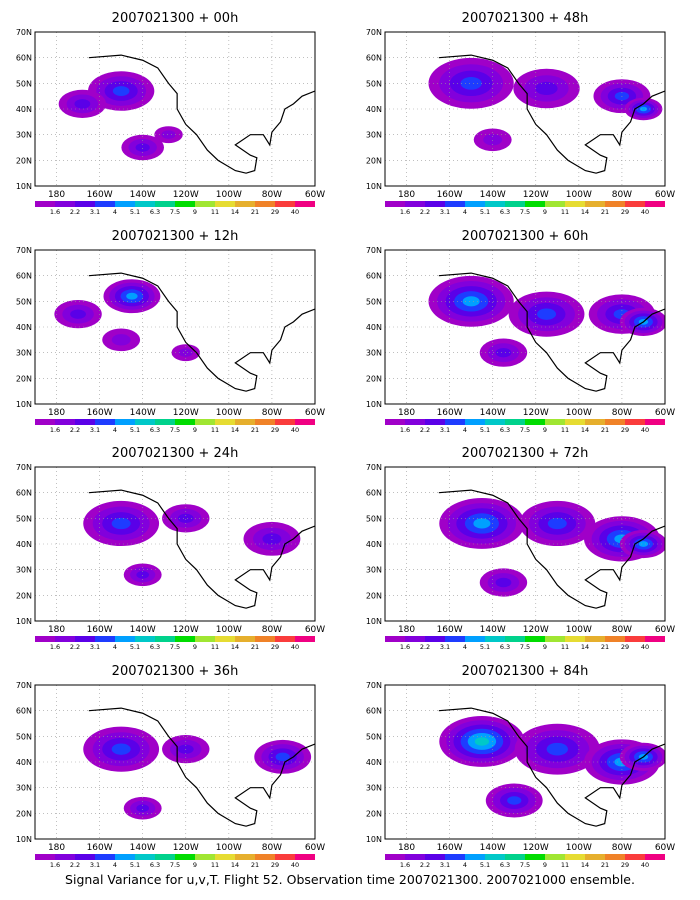  Describe the element at coordinates (235, 647) in the screenshot. I see `colorbar-label: 14` at that location.